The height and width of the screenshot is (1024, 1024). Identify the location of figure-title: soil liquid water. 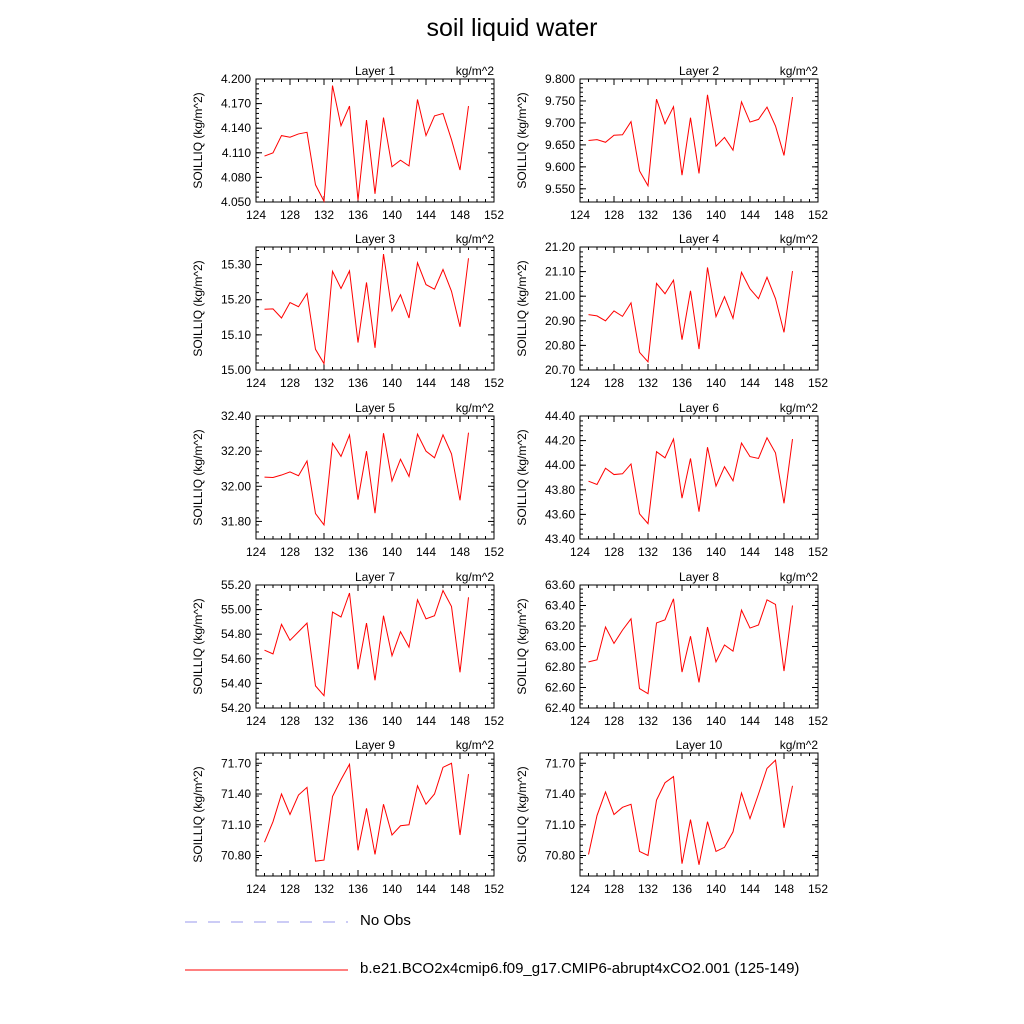
(512, 28).